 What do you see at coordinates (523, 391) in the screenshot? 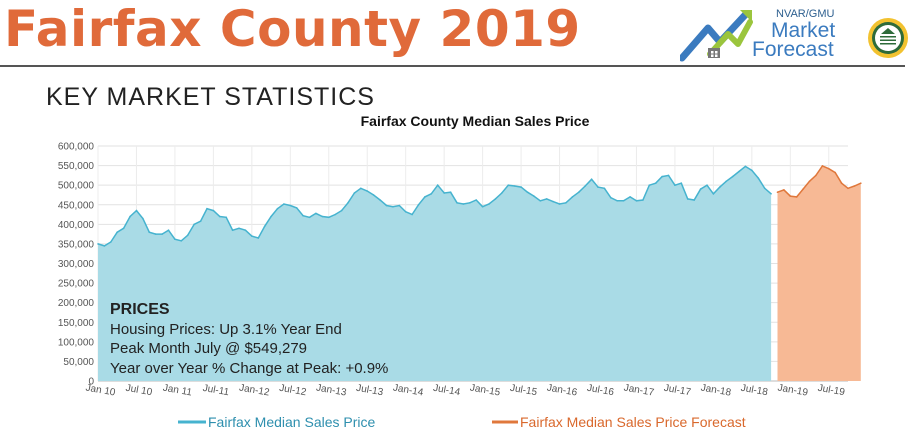
I see `x-tick-label: Jul-15` at bounding box center [523, 391].